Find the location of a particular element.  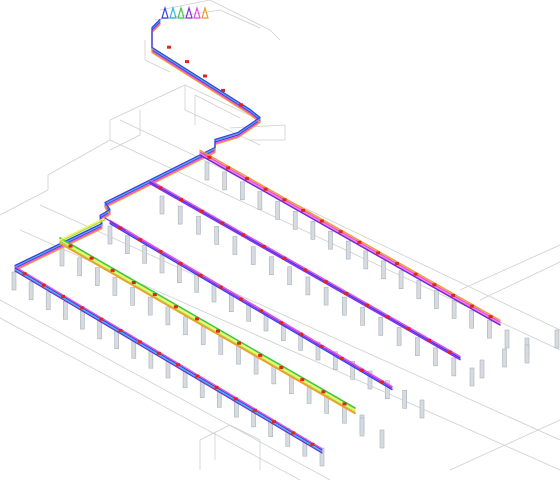

pipe is located at coordinates (82, 229).